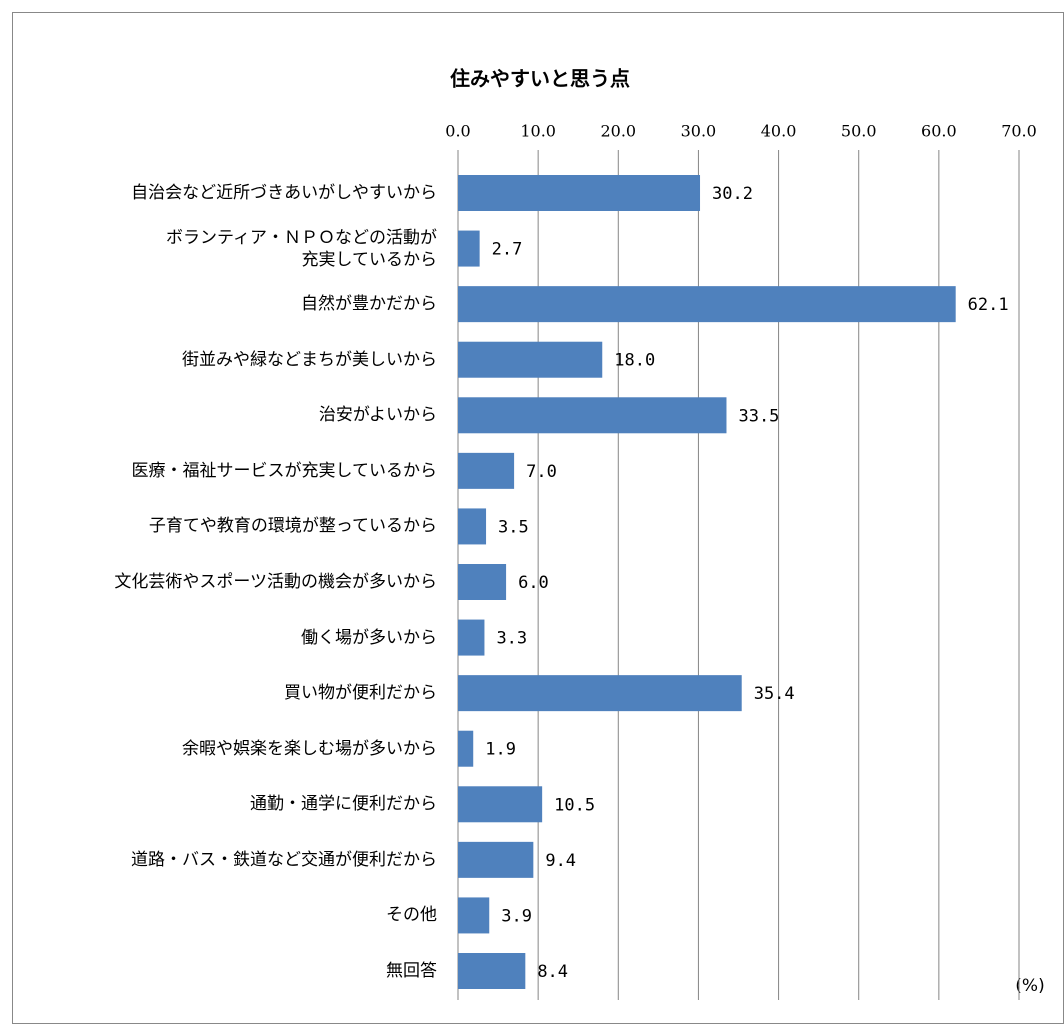  Describe the element at coordinates (560, 861) in the screenshot. I see `value-label: 9.4` at that location.